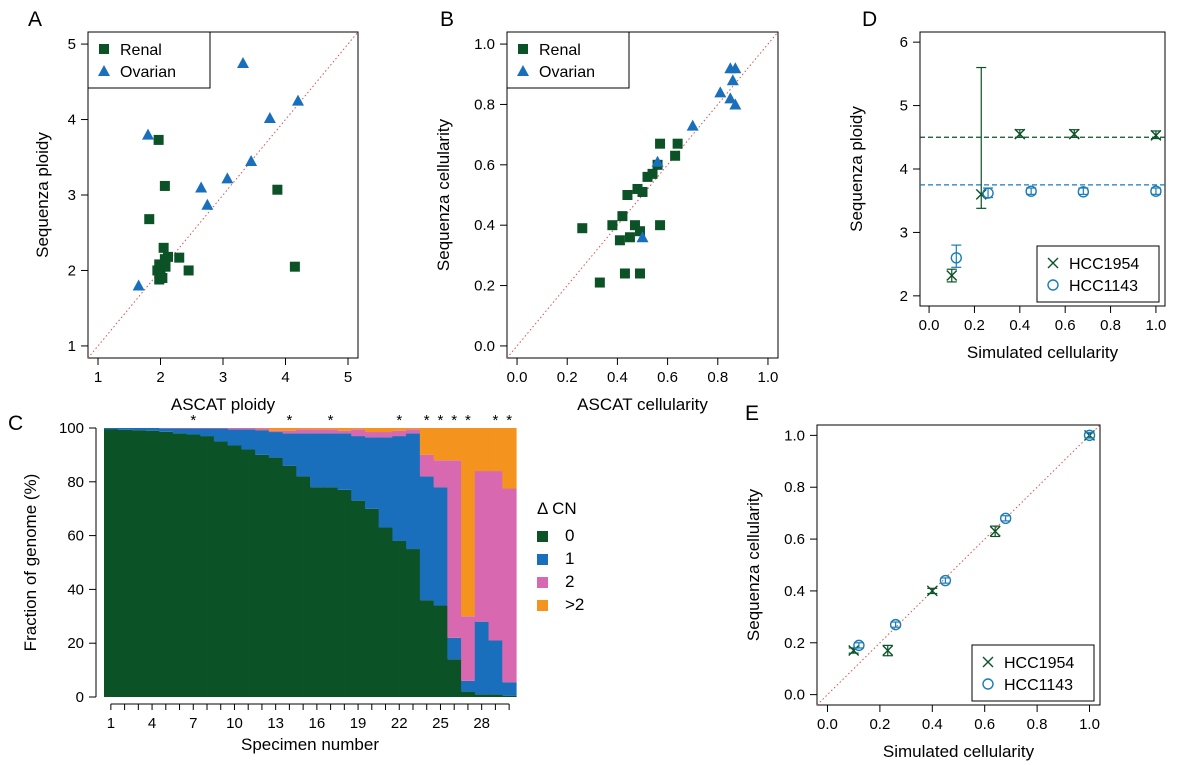 This screenshot has height=765, width=1202. Describe the element at coordinates (160, 377) in the screenshot. I see `x-tick-label: 2` at that location.